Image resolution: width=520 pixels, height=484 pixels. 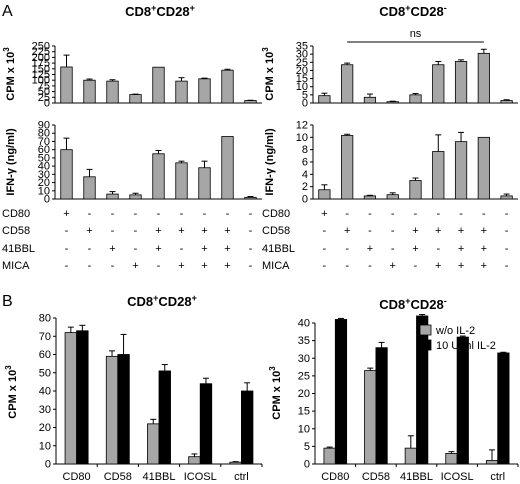 I want to click on legend-label-10u-il2: 10 U/ml IL-2, so click(x=466, y=346).